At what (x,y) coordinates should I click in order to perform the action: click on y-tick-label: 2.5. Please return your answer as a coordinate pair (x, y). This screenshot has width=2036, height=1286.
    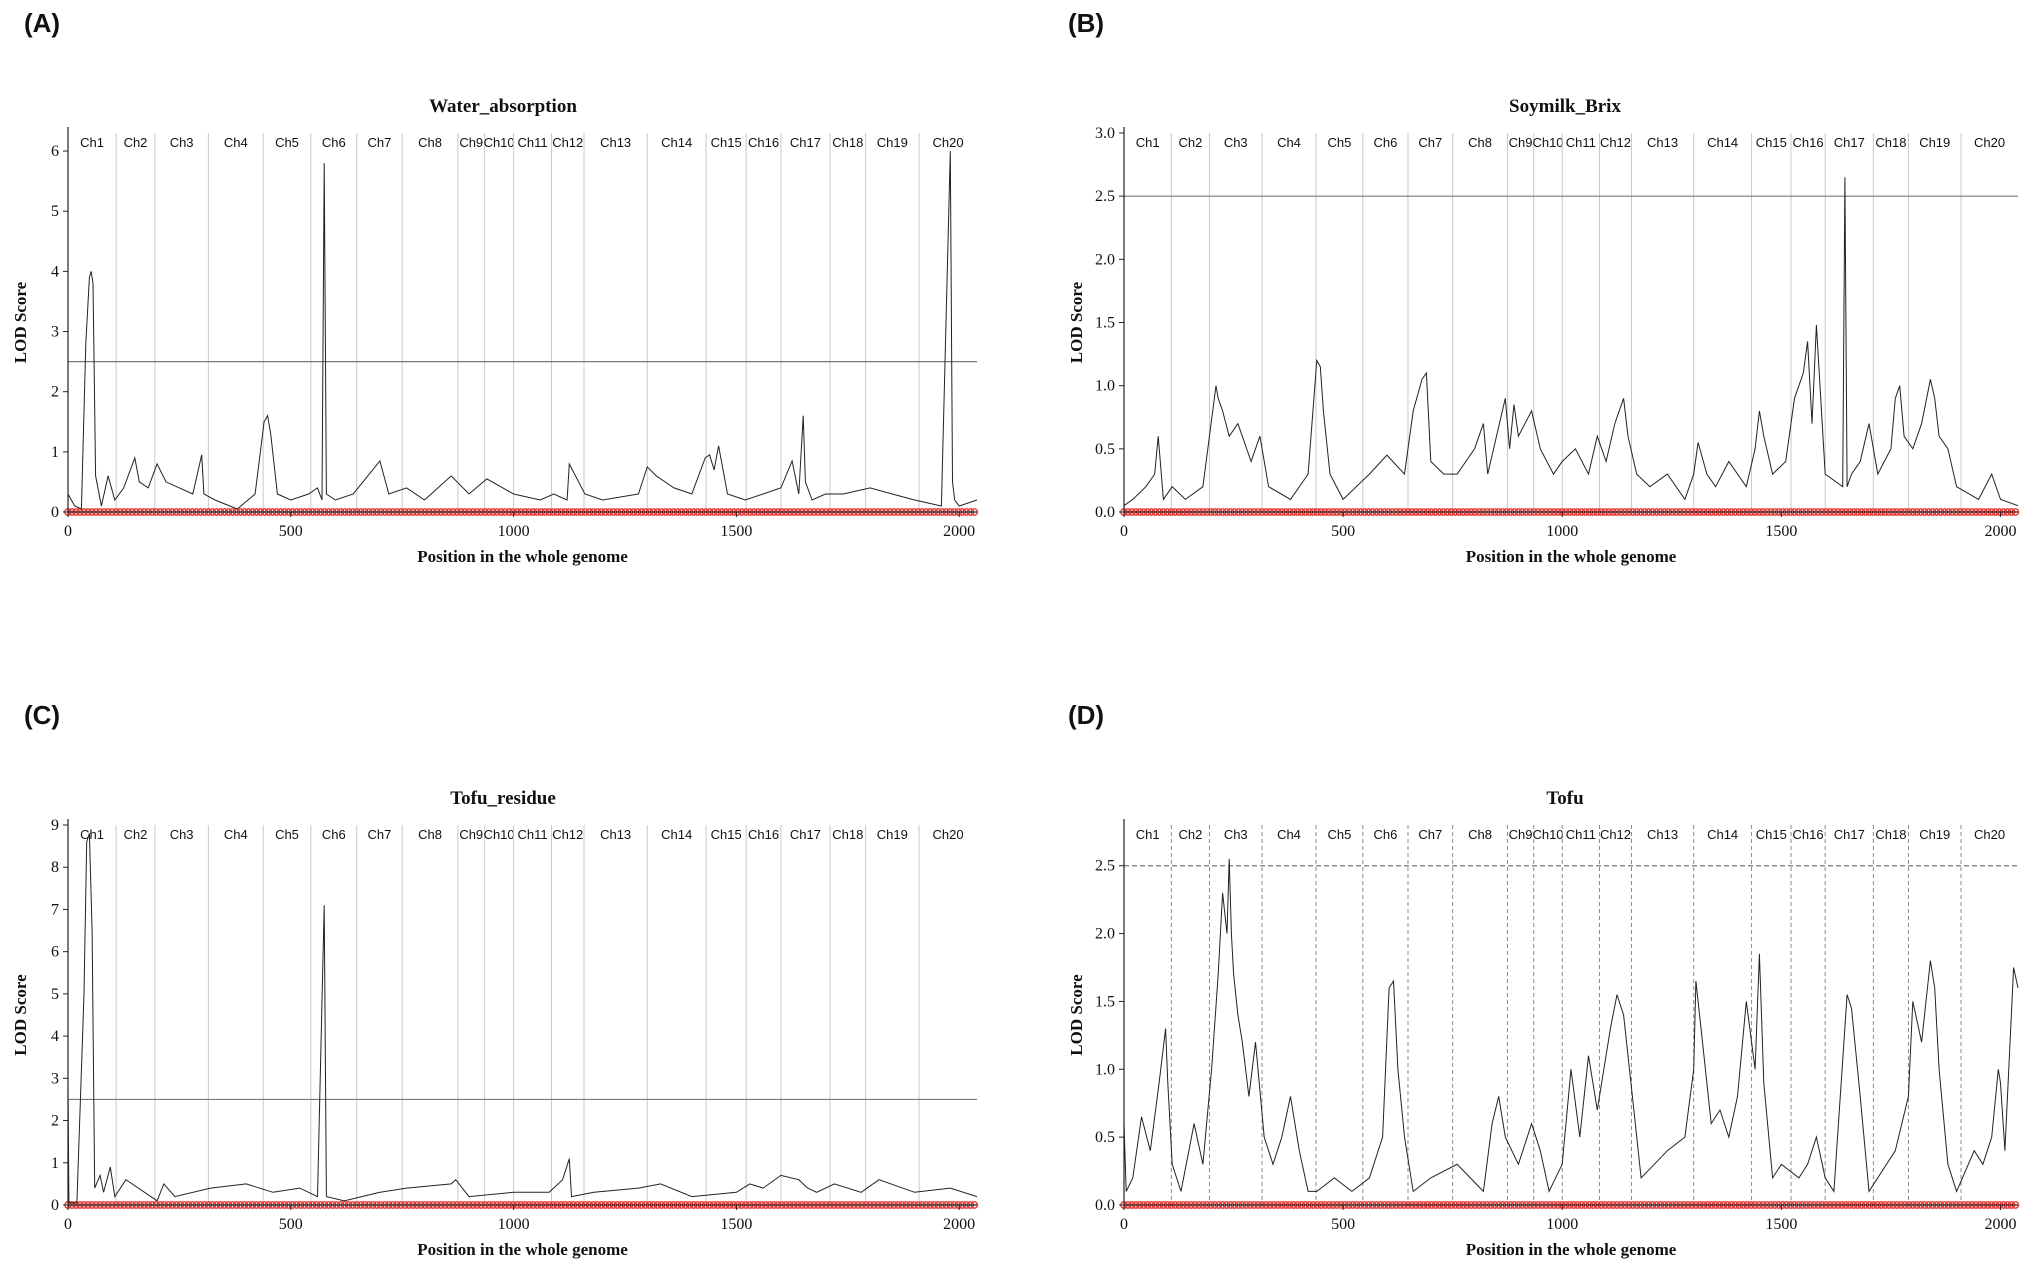
    Looking at the image, I should click on (1105, 866).